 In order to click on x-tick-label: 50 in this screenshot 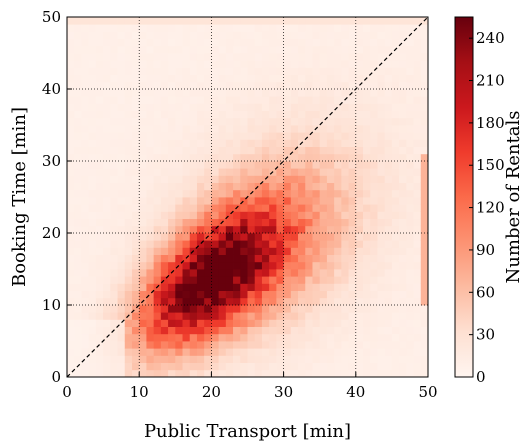, I will do `click(427, 392)`.